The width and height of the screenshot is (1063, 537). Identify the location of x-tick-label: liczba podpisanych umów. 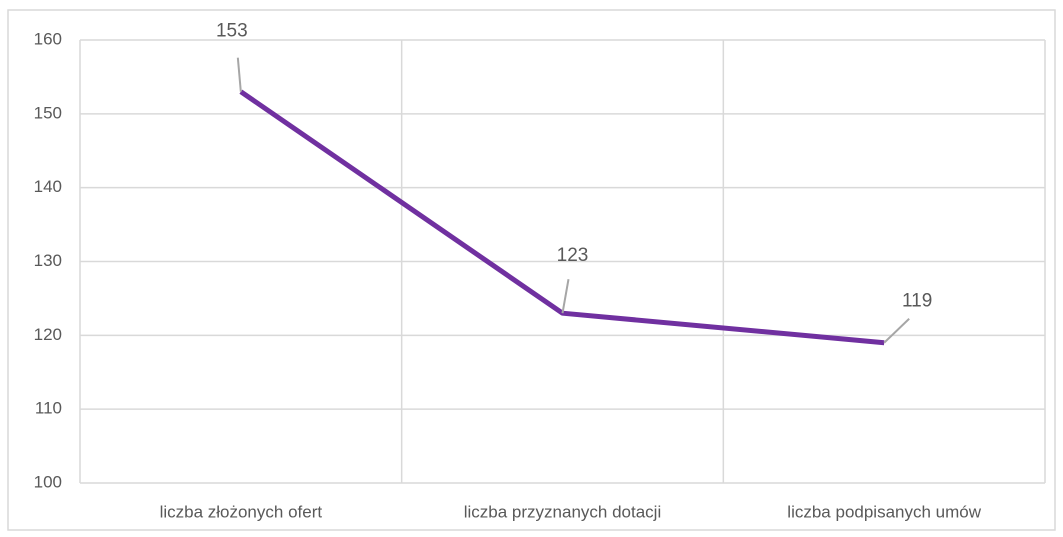
(884, 511).